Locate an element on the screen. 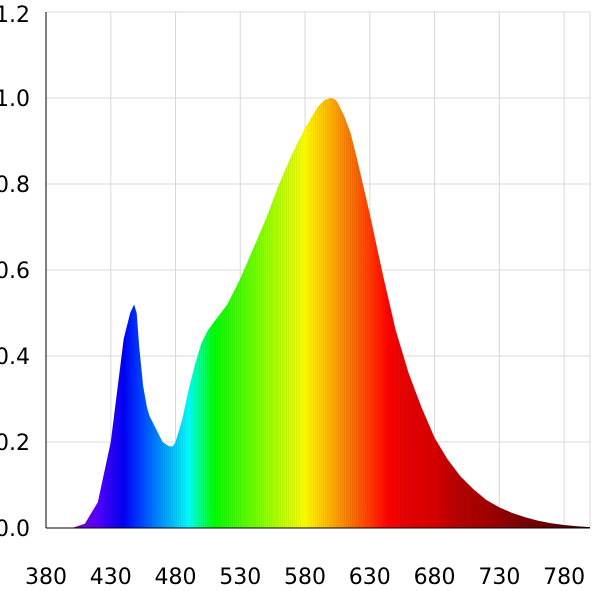 The height and width of the screenshot is (591, 592). x-axis-ticks: 380 430 480 530 580 630 680 730 780 is located at coordinates (305, 577).